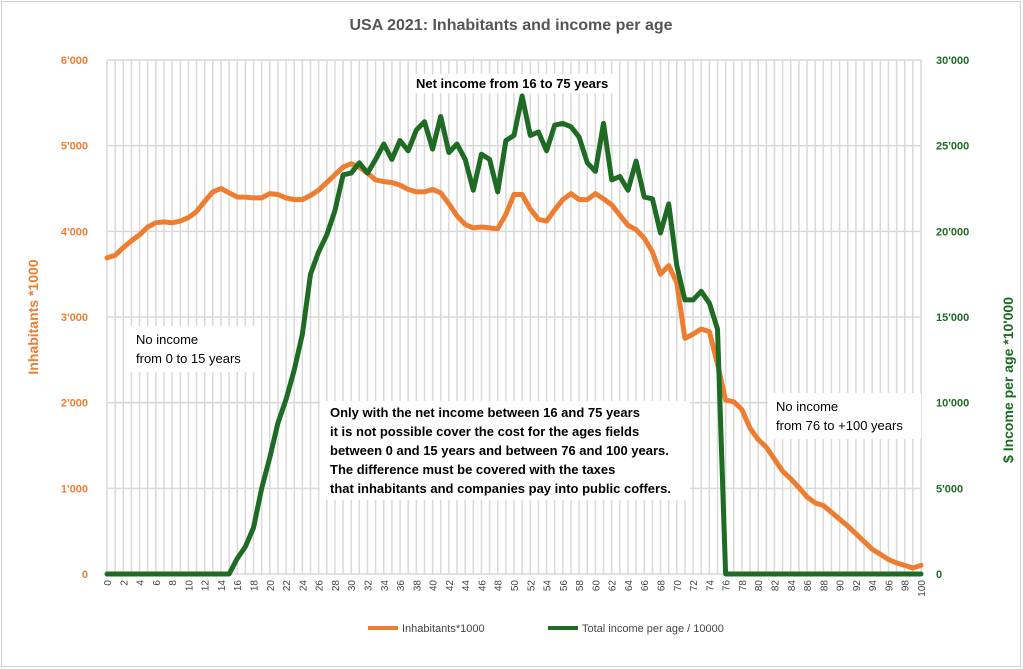 The width and height of the screenshot is (1023, 669). Describe the element at coordinates (450, 586) in the screenshot. I see `x-tick-label: 42` at that location.